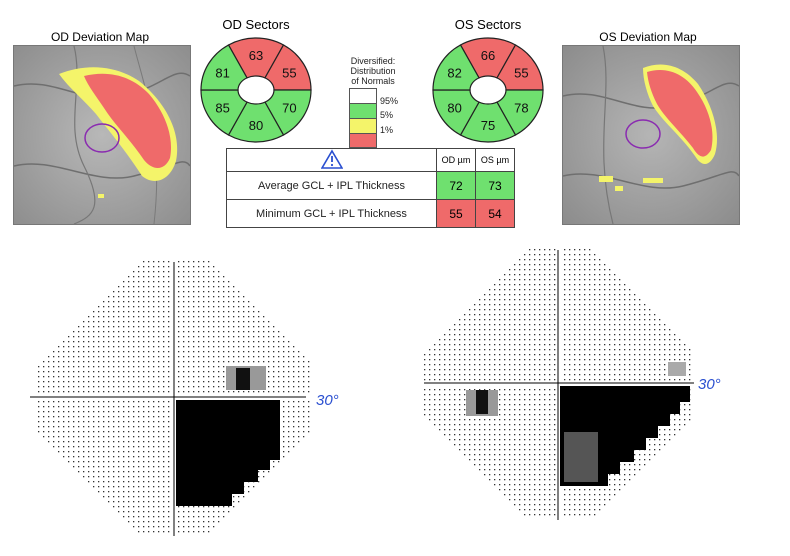 The height and width of the screenshot is (556, 790). I want to click on right-field-gray-patch, so click(581, 457).